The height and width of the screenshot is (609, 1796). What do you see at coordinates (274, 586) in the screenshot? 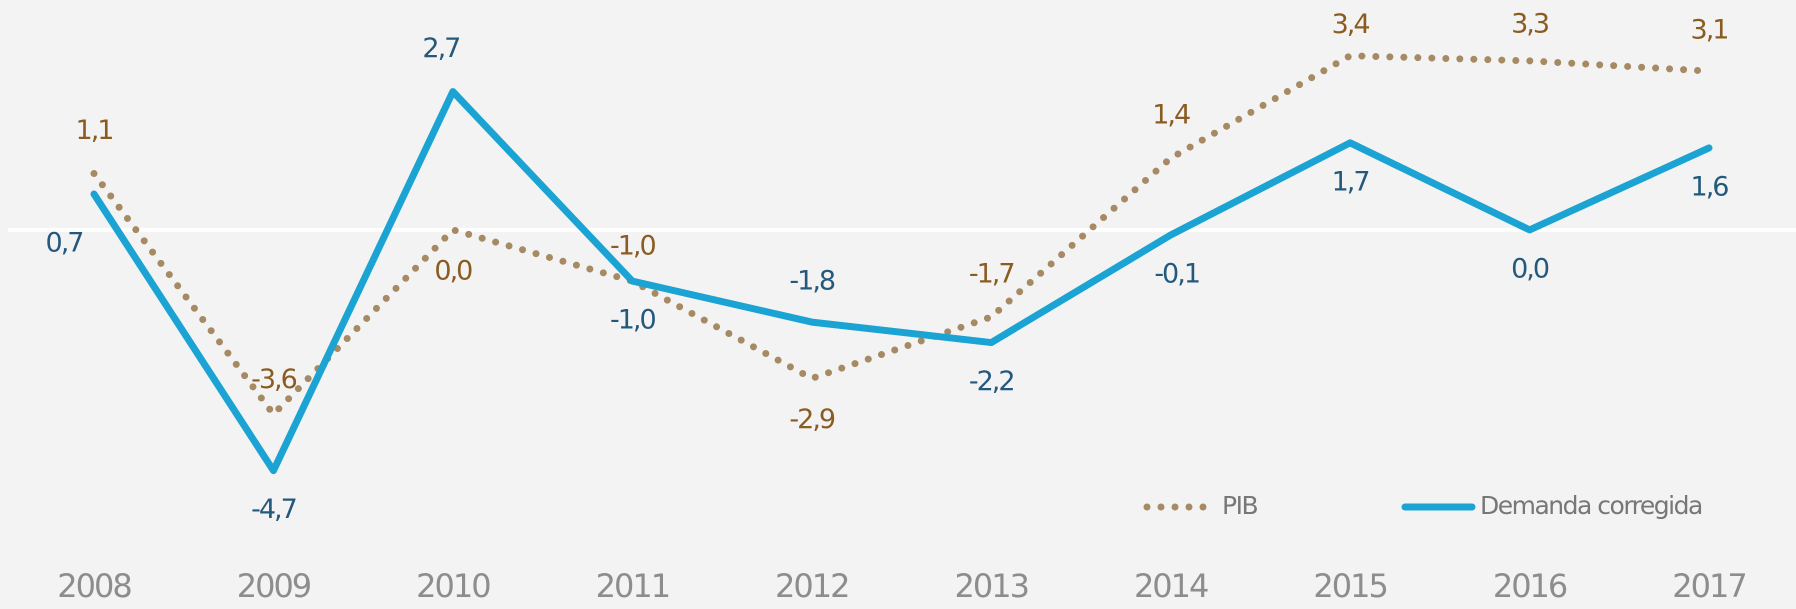
I see `x-tick-label: 2009` at bounding box center [274, 586].